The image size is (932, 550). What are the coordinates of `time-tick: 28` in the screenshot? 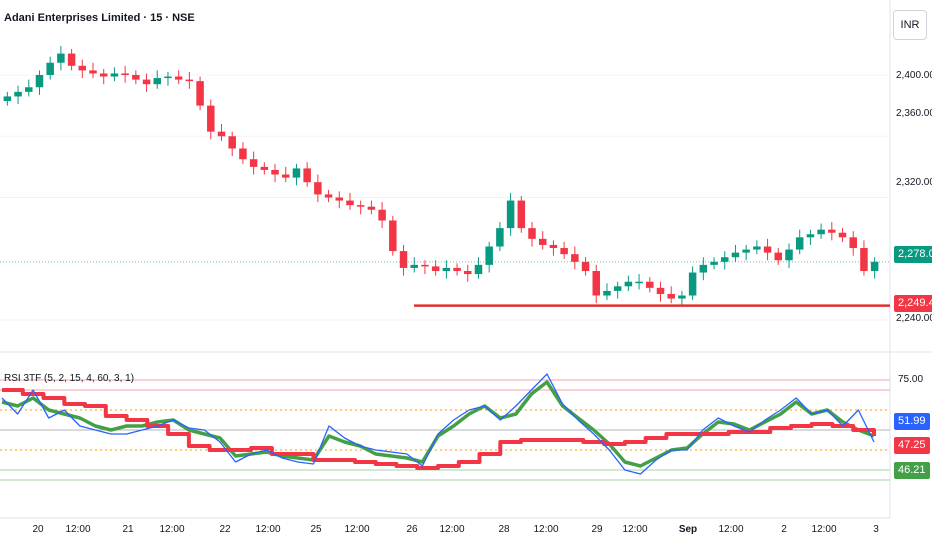 It's located at (504, 529).